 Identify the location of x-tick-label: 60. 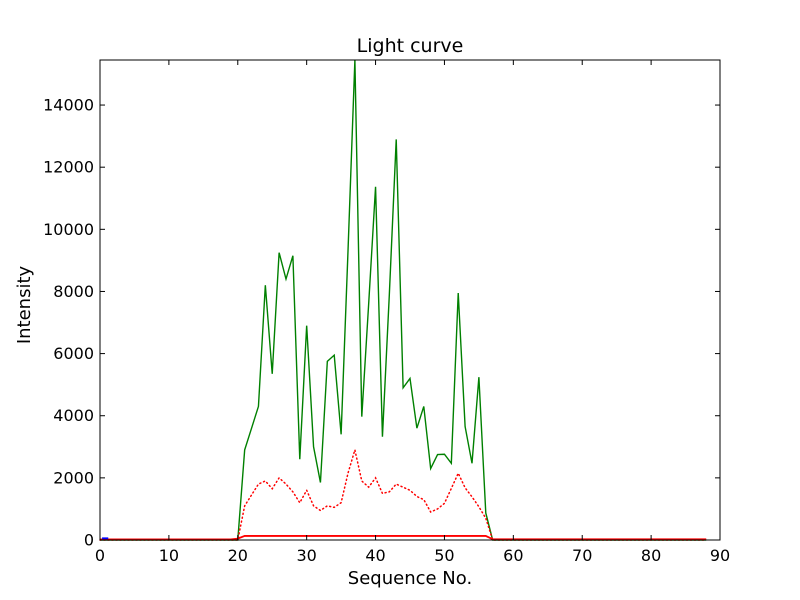
(513, 555).